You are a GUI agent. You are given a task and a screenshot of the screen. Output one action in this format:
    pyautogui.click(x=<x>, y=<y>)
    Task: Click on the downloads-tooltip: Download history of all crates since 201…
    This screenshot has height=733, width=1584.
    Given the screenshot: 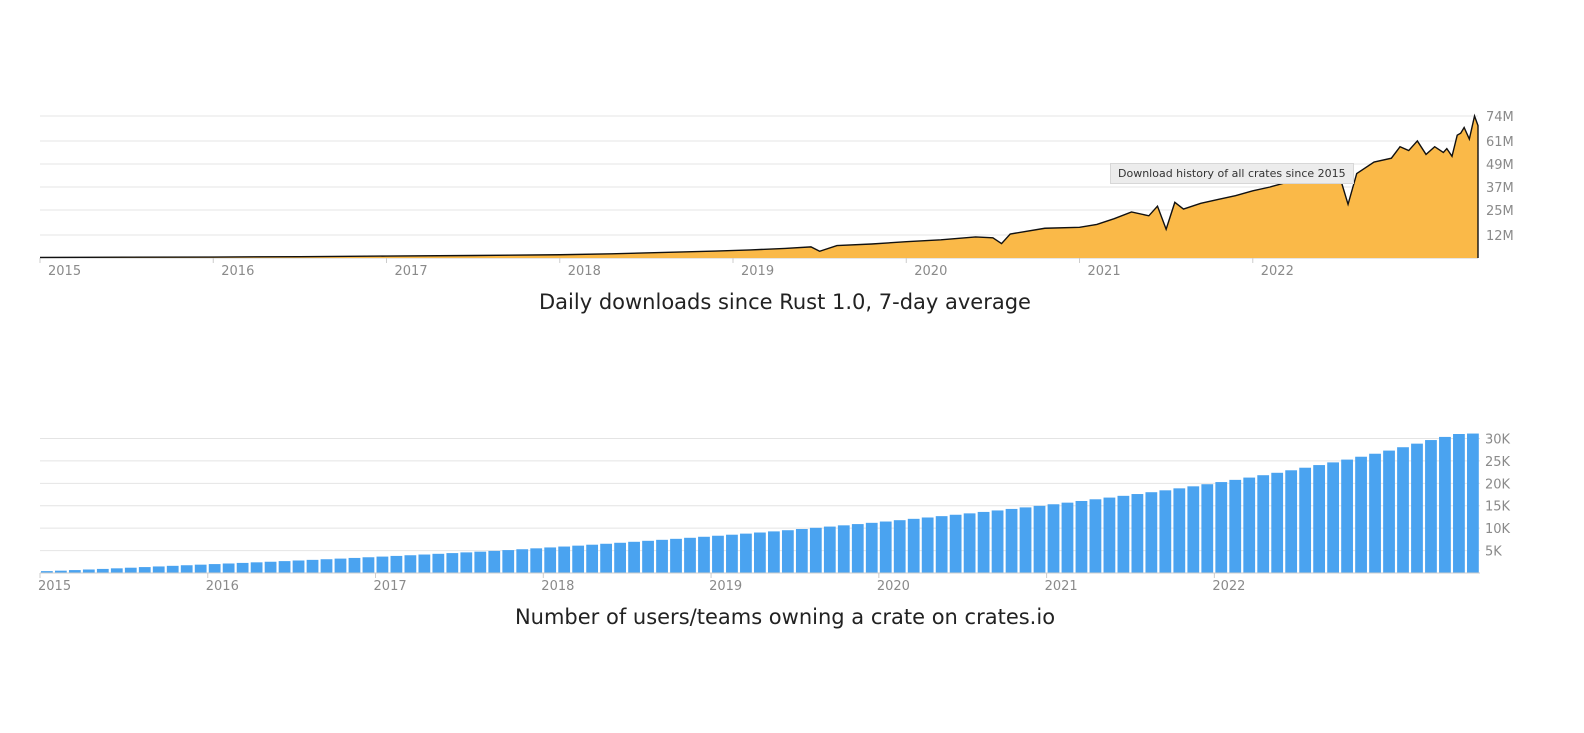 What is the action you would take?
    pyautogui.click(x=1232, y=173)
    